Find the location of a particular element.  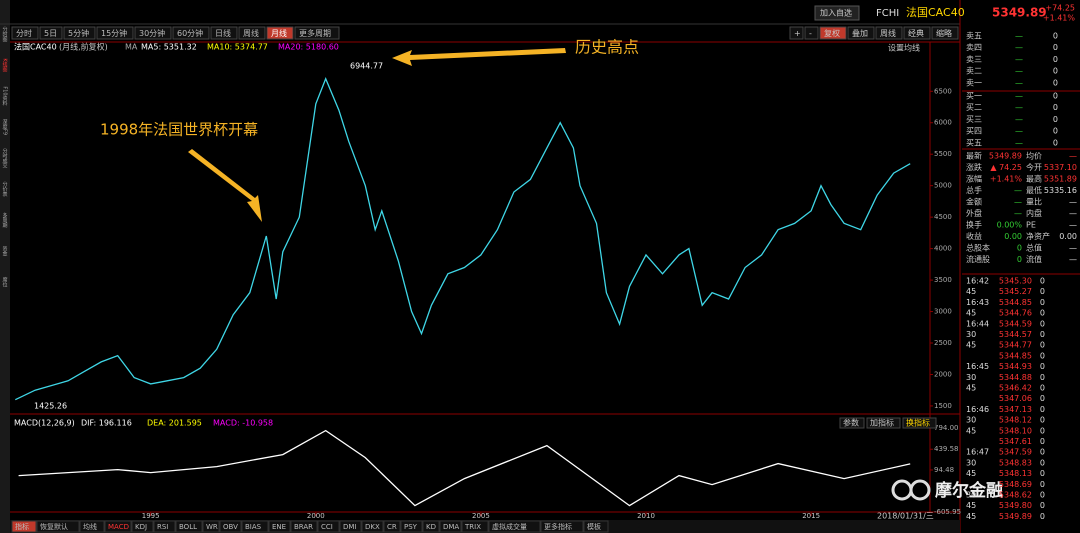

indicator-tab-label: 指标 is located at coordinates (22, 526).